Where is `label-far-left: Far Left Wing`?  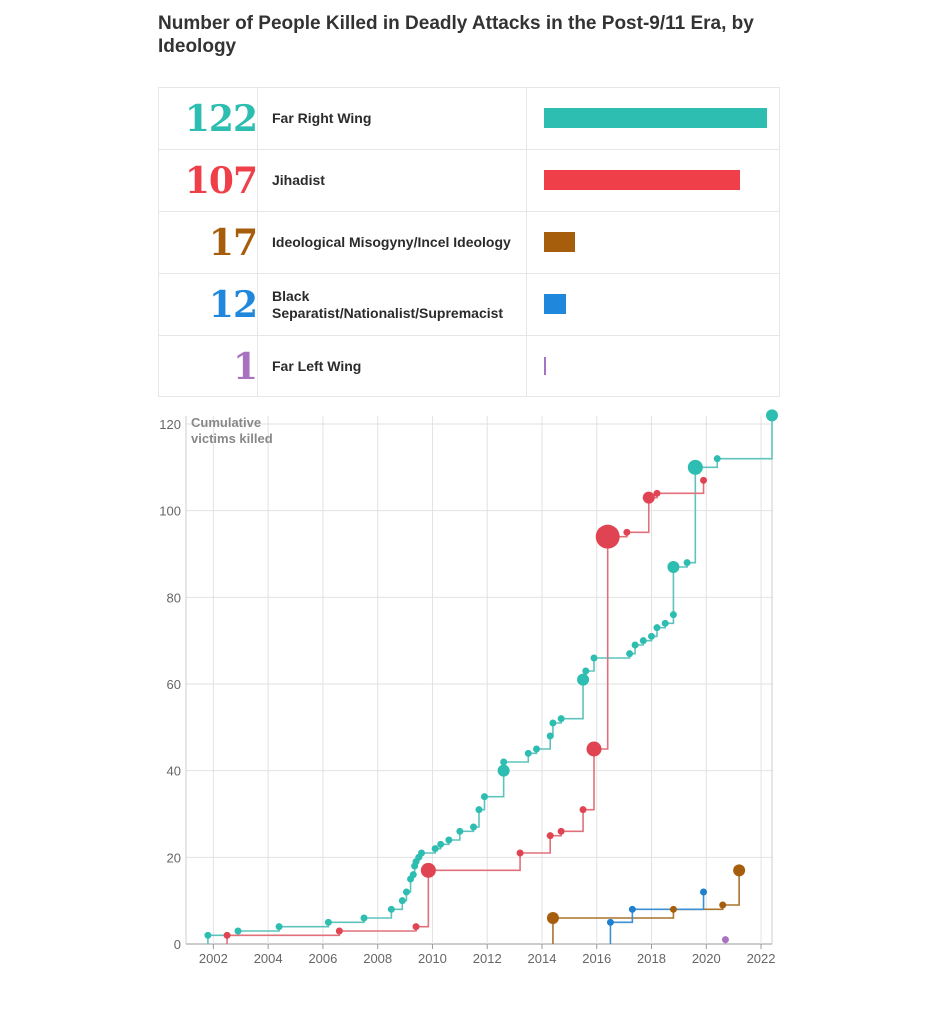 label-far-left: Far Left Wing is located at coordinates (392, 366).